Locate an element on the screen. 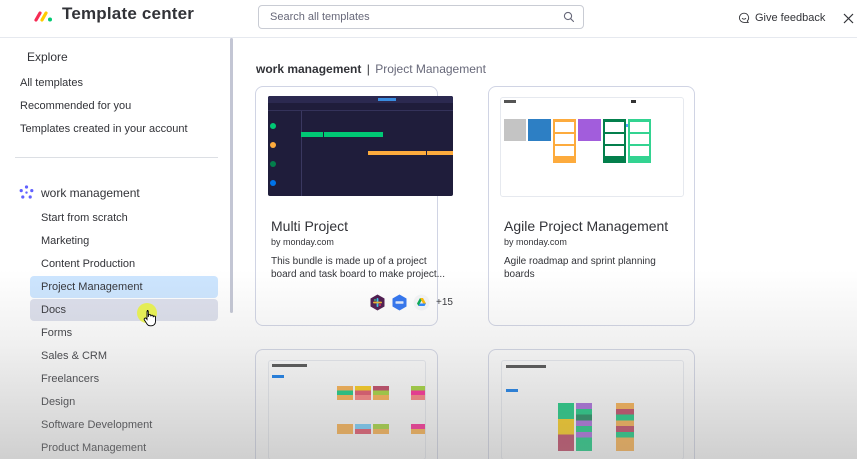 Image resolution: width=857 pixels, height=459 pixels. google-drive-icon is located at coordinates (421, 302).